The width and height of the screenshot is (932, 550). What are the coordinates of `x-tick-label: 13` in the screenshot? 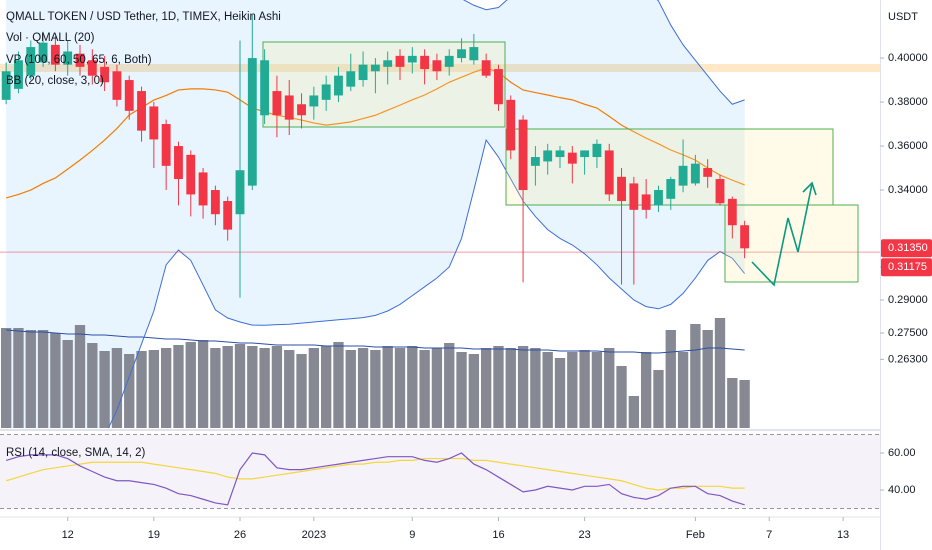 It's located at (843, 535).